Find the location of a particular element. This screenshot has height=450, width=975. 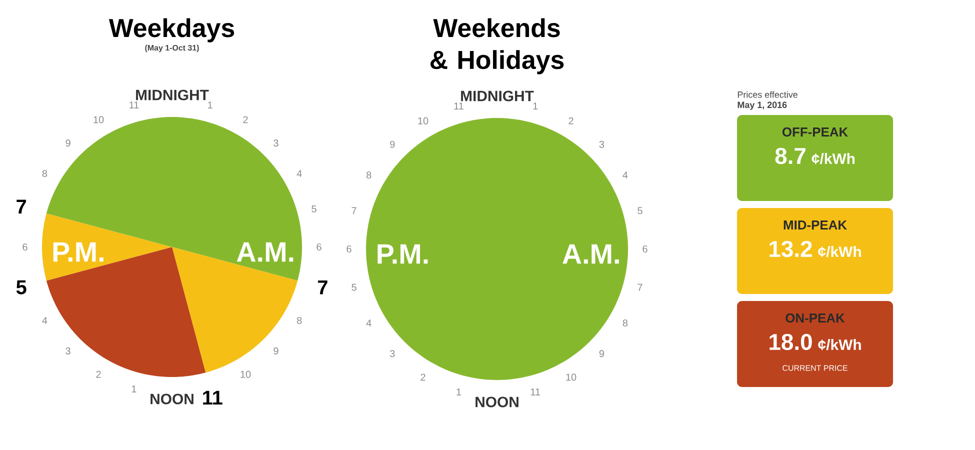

text: Prices effective is located at coordinates (768, 94).